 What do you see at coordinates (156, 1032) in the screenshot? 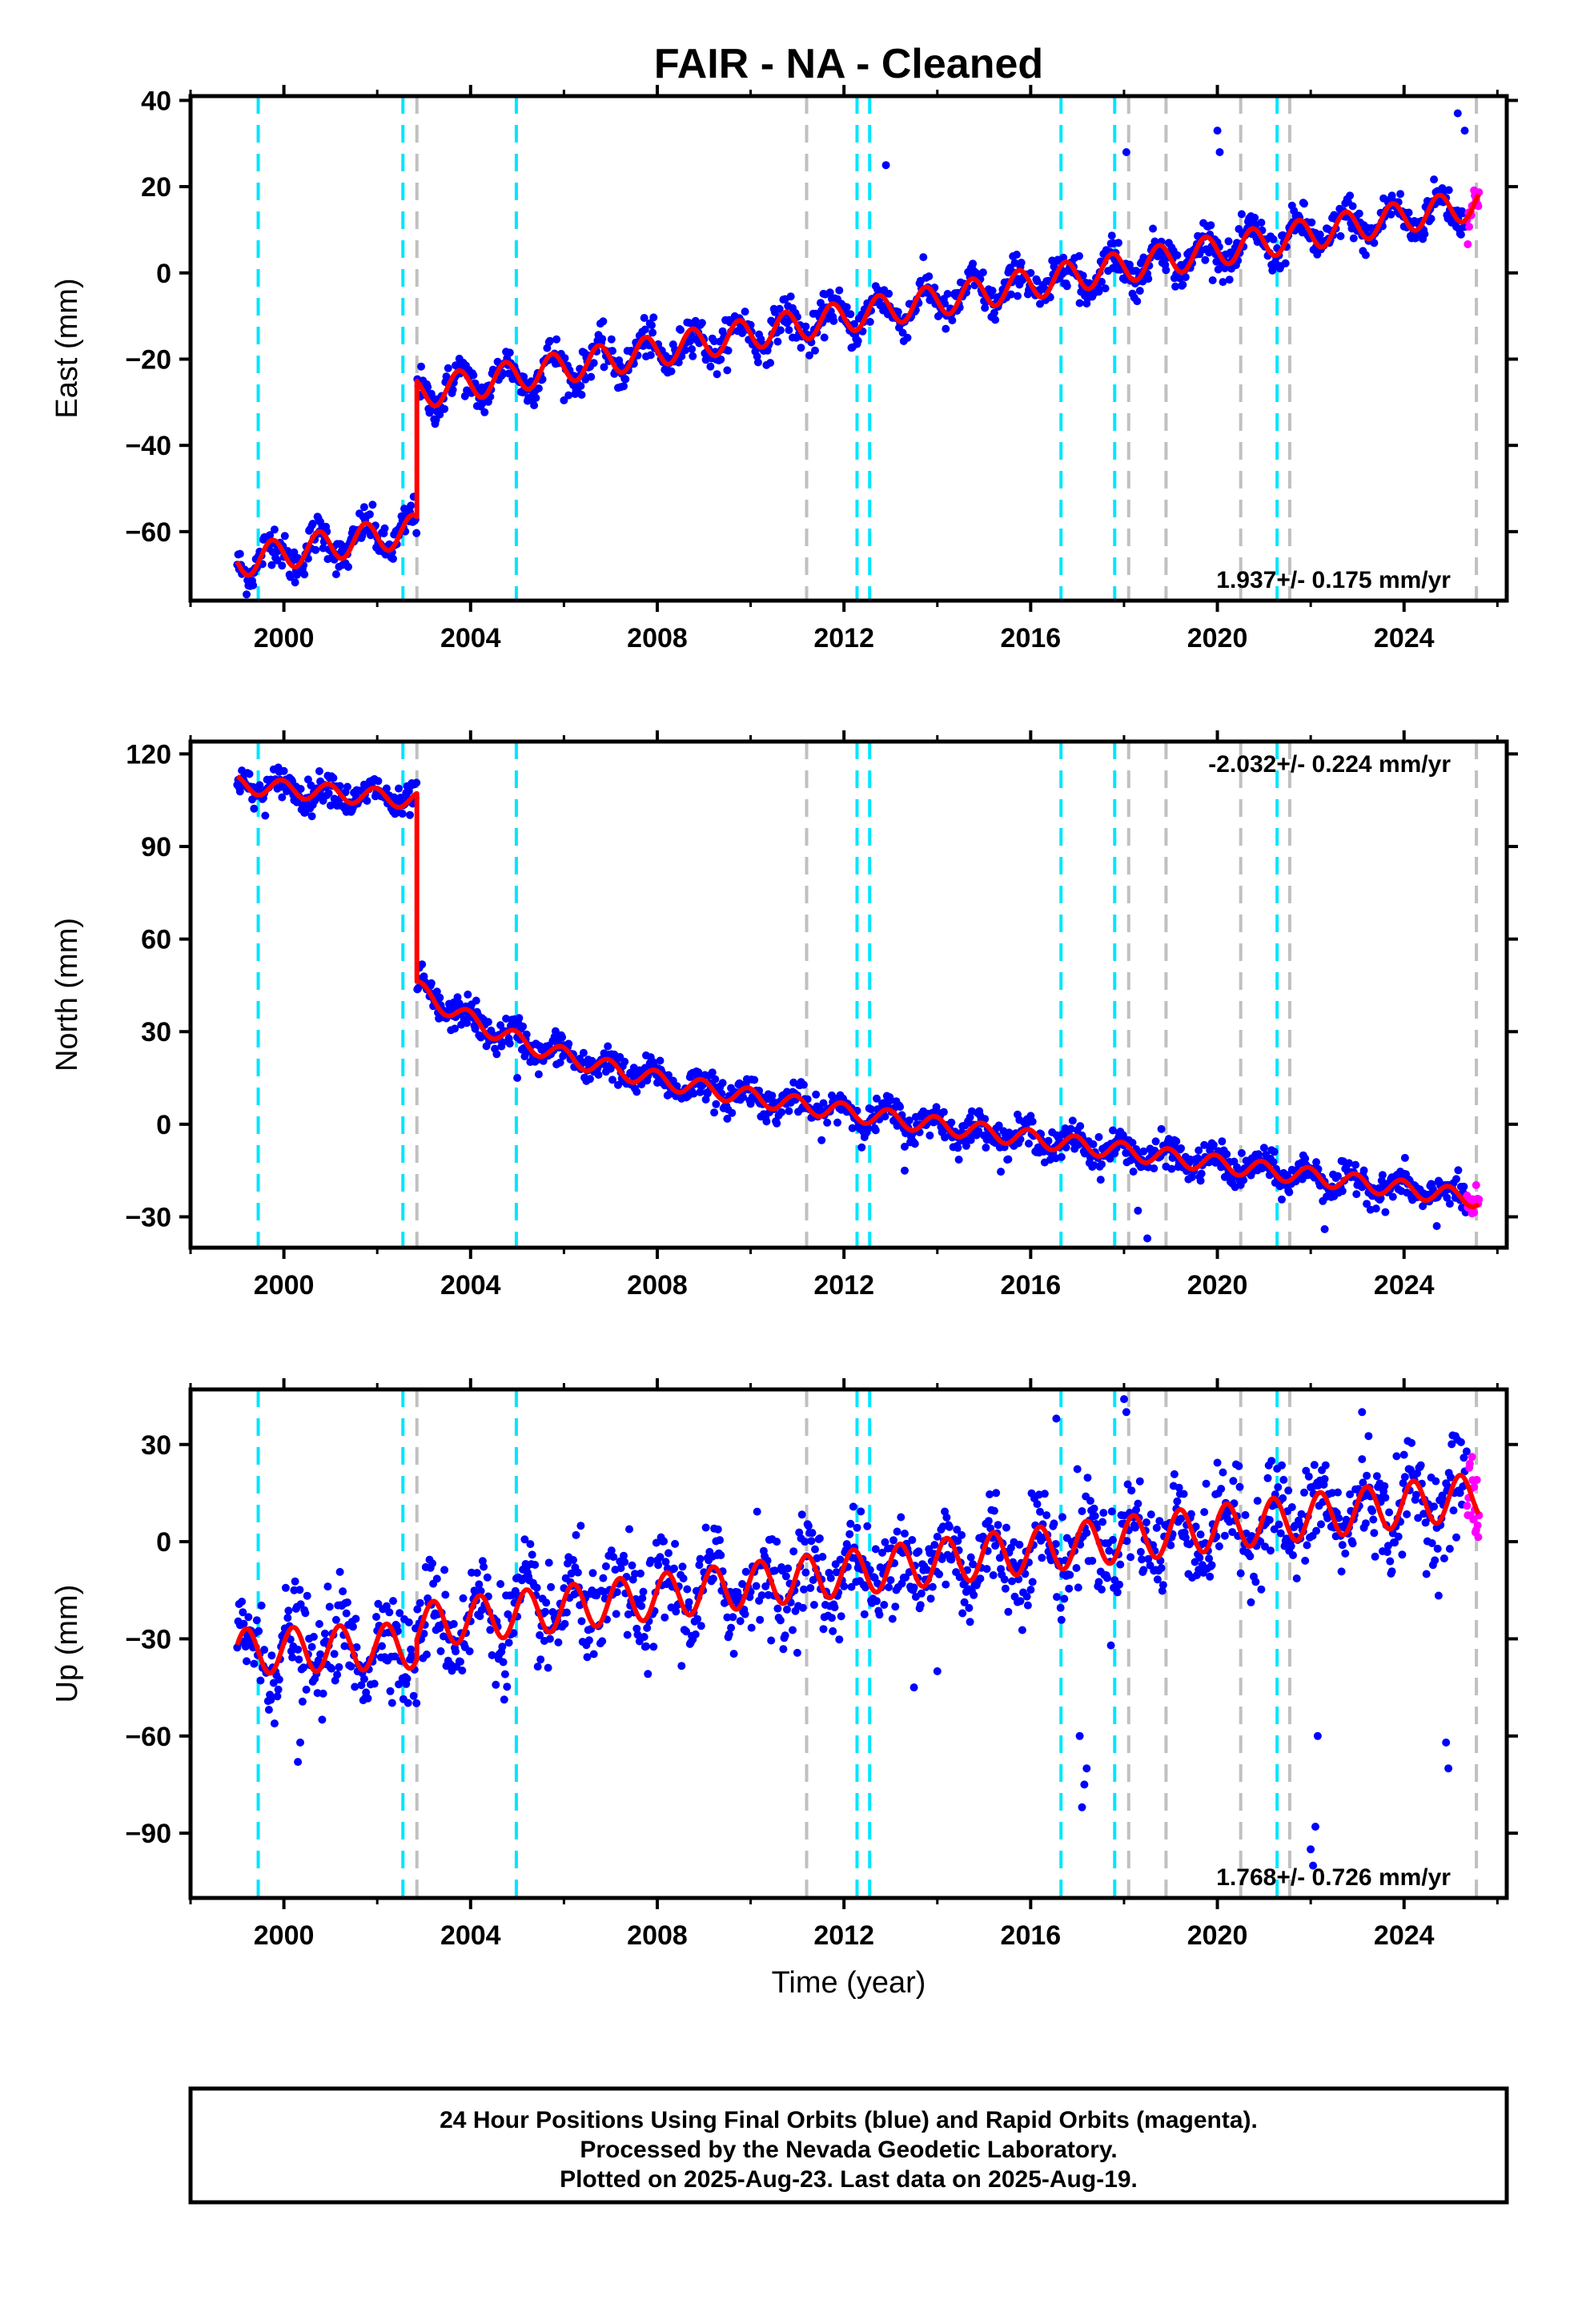
I see `y-tick-label: 30` at bounding box center [156, 1032].